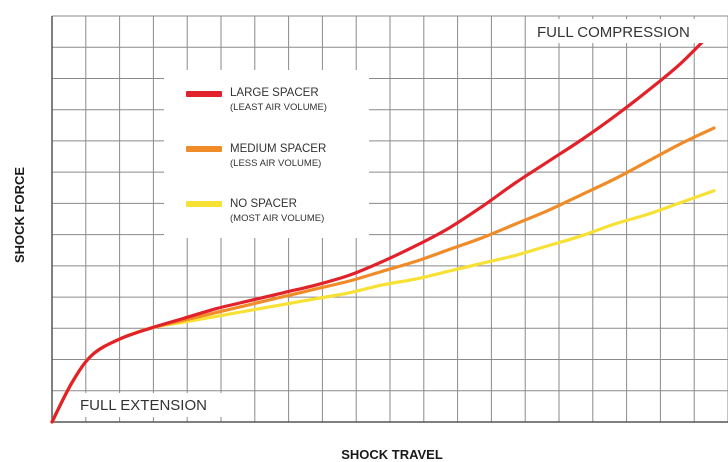 The image size is (728, 462). What do you see at coordinates (263, 204) in the screenshot?
I see `legend-label-no-spacer: NO SPACER` at bounding box center [263, 204].